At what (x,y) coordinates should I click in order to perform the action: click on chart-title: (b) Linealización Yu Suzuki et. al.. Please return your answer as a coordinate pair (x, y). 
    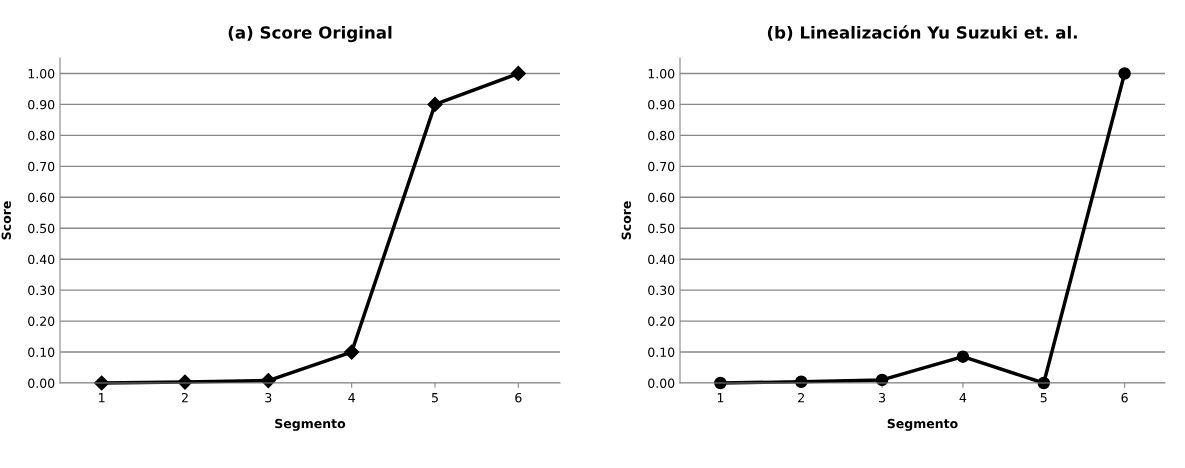
    Looking at the image, I should click on (922, 33).